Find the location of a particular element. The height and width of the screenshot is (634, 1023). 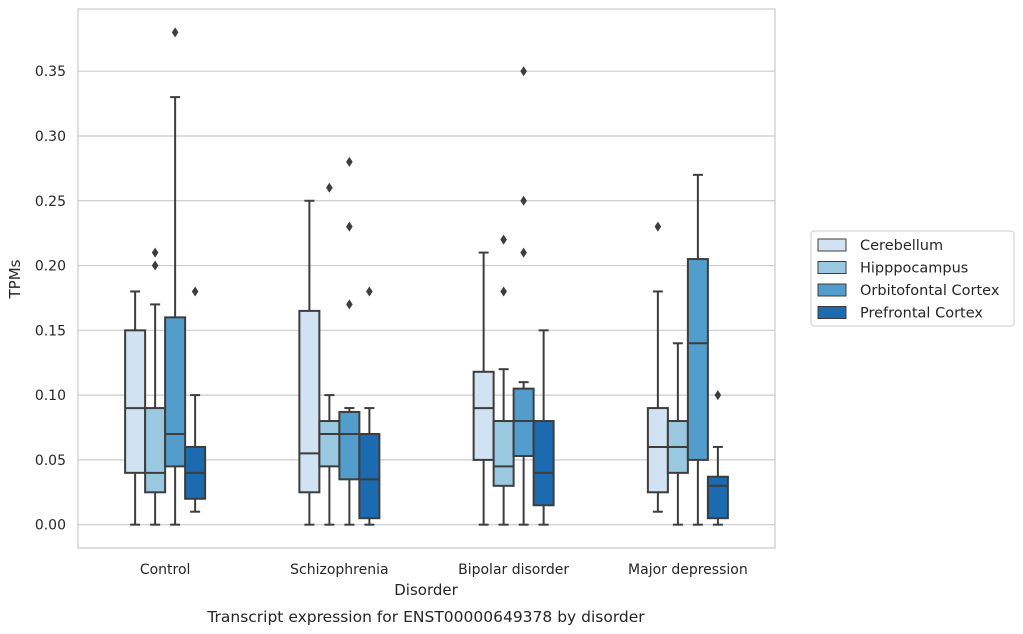

y-tick-label: 0.25 is located at coordinates (50, 202).